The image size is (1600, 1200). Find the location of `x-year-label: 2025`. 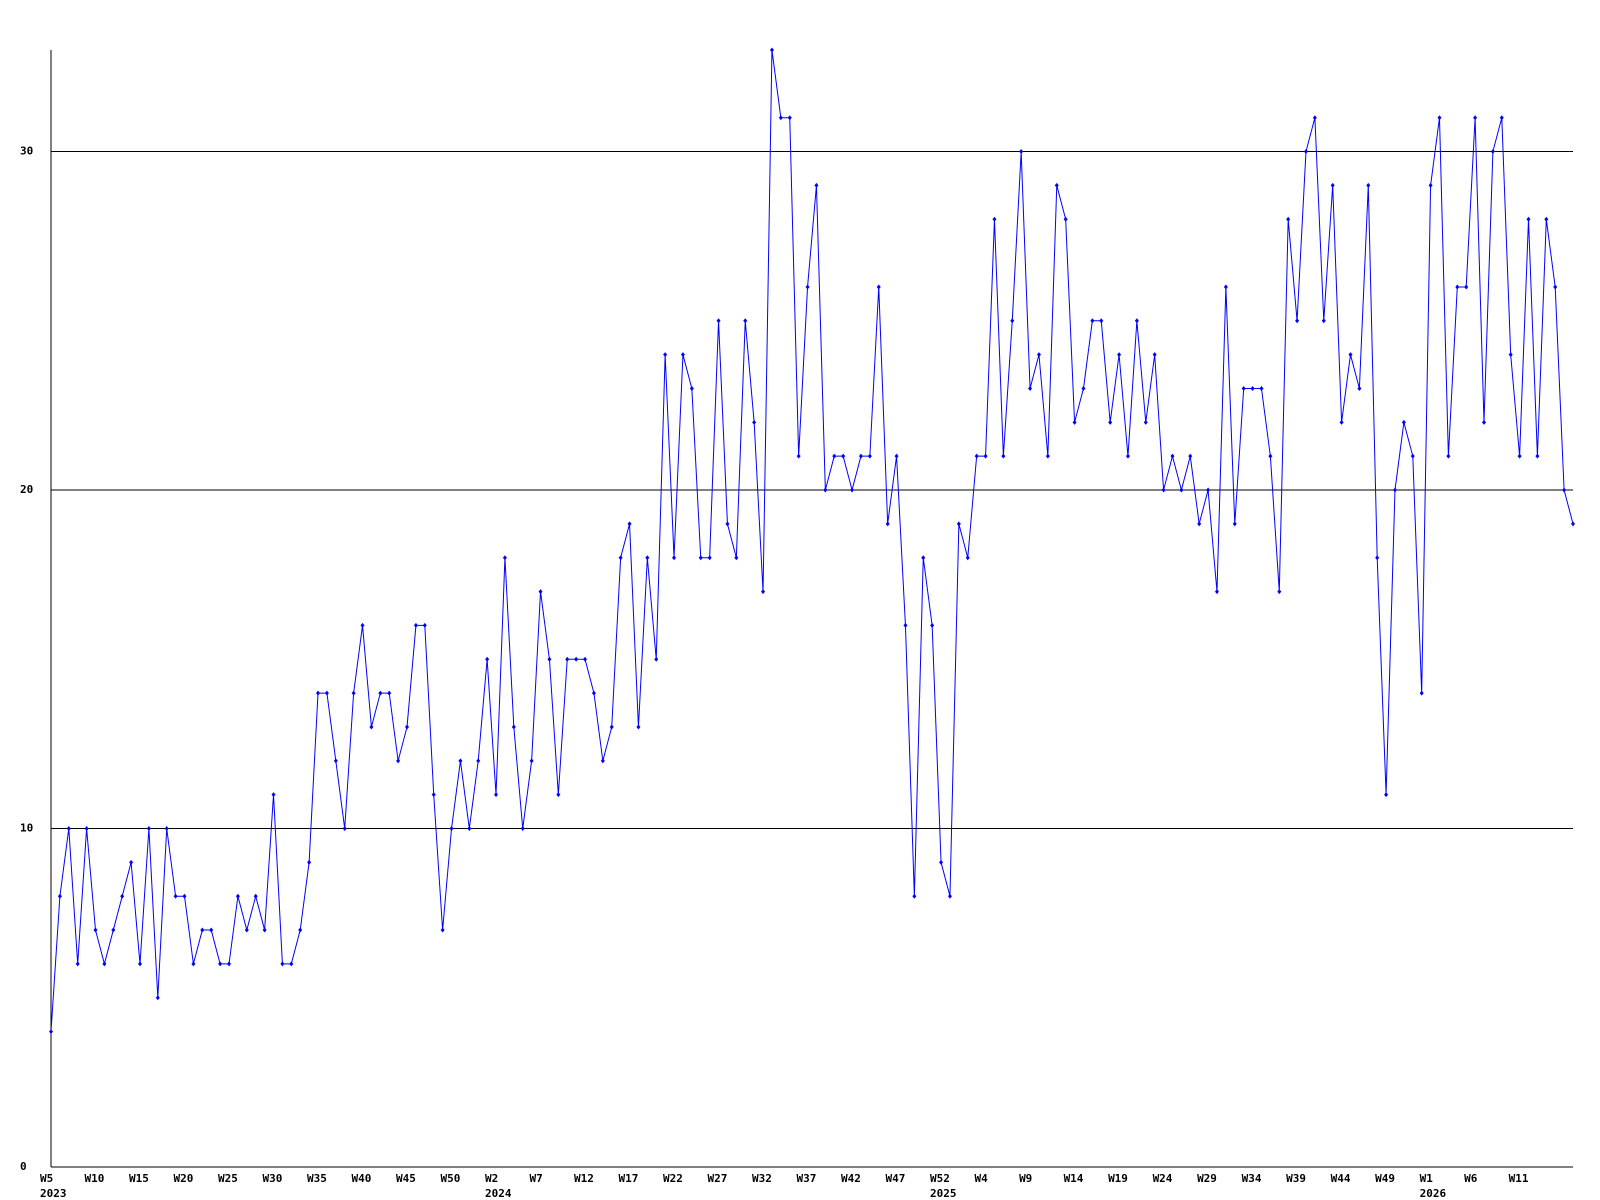

x-year-label: 2025 is located at coordinates (943, 1193).